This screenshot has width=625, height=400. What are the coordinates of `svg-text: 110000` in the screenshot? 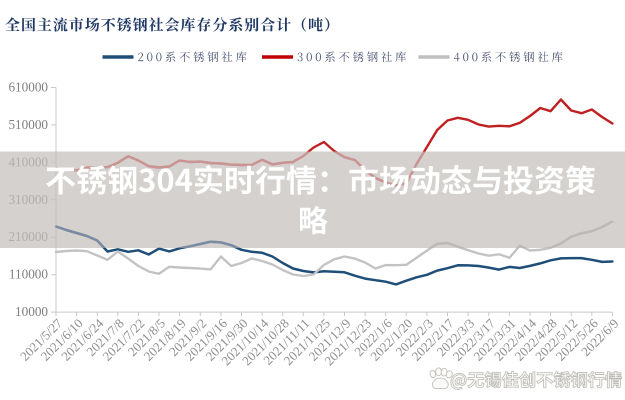 It's located at (28, 274).